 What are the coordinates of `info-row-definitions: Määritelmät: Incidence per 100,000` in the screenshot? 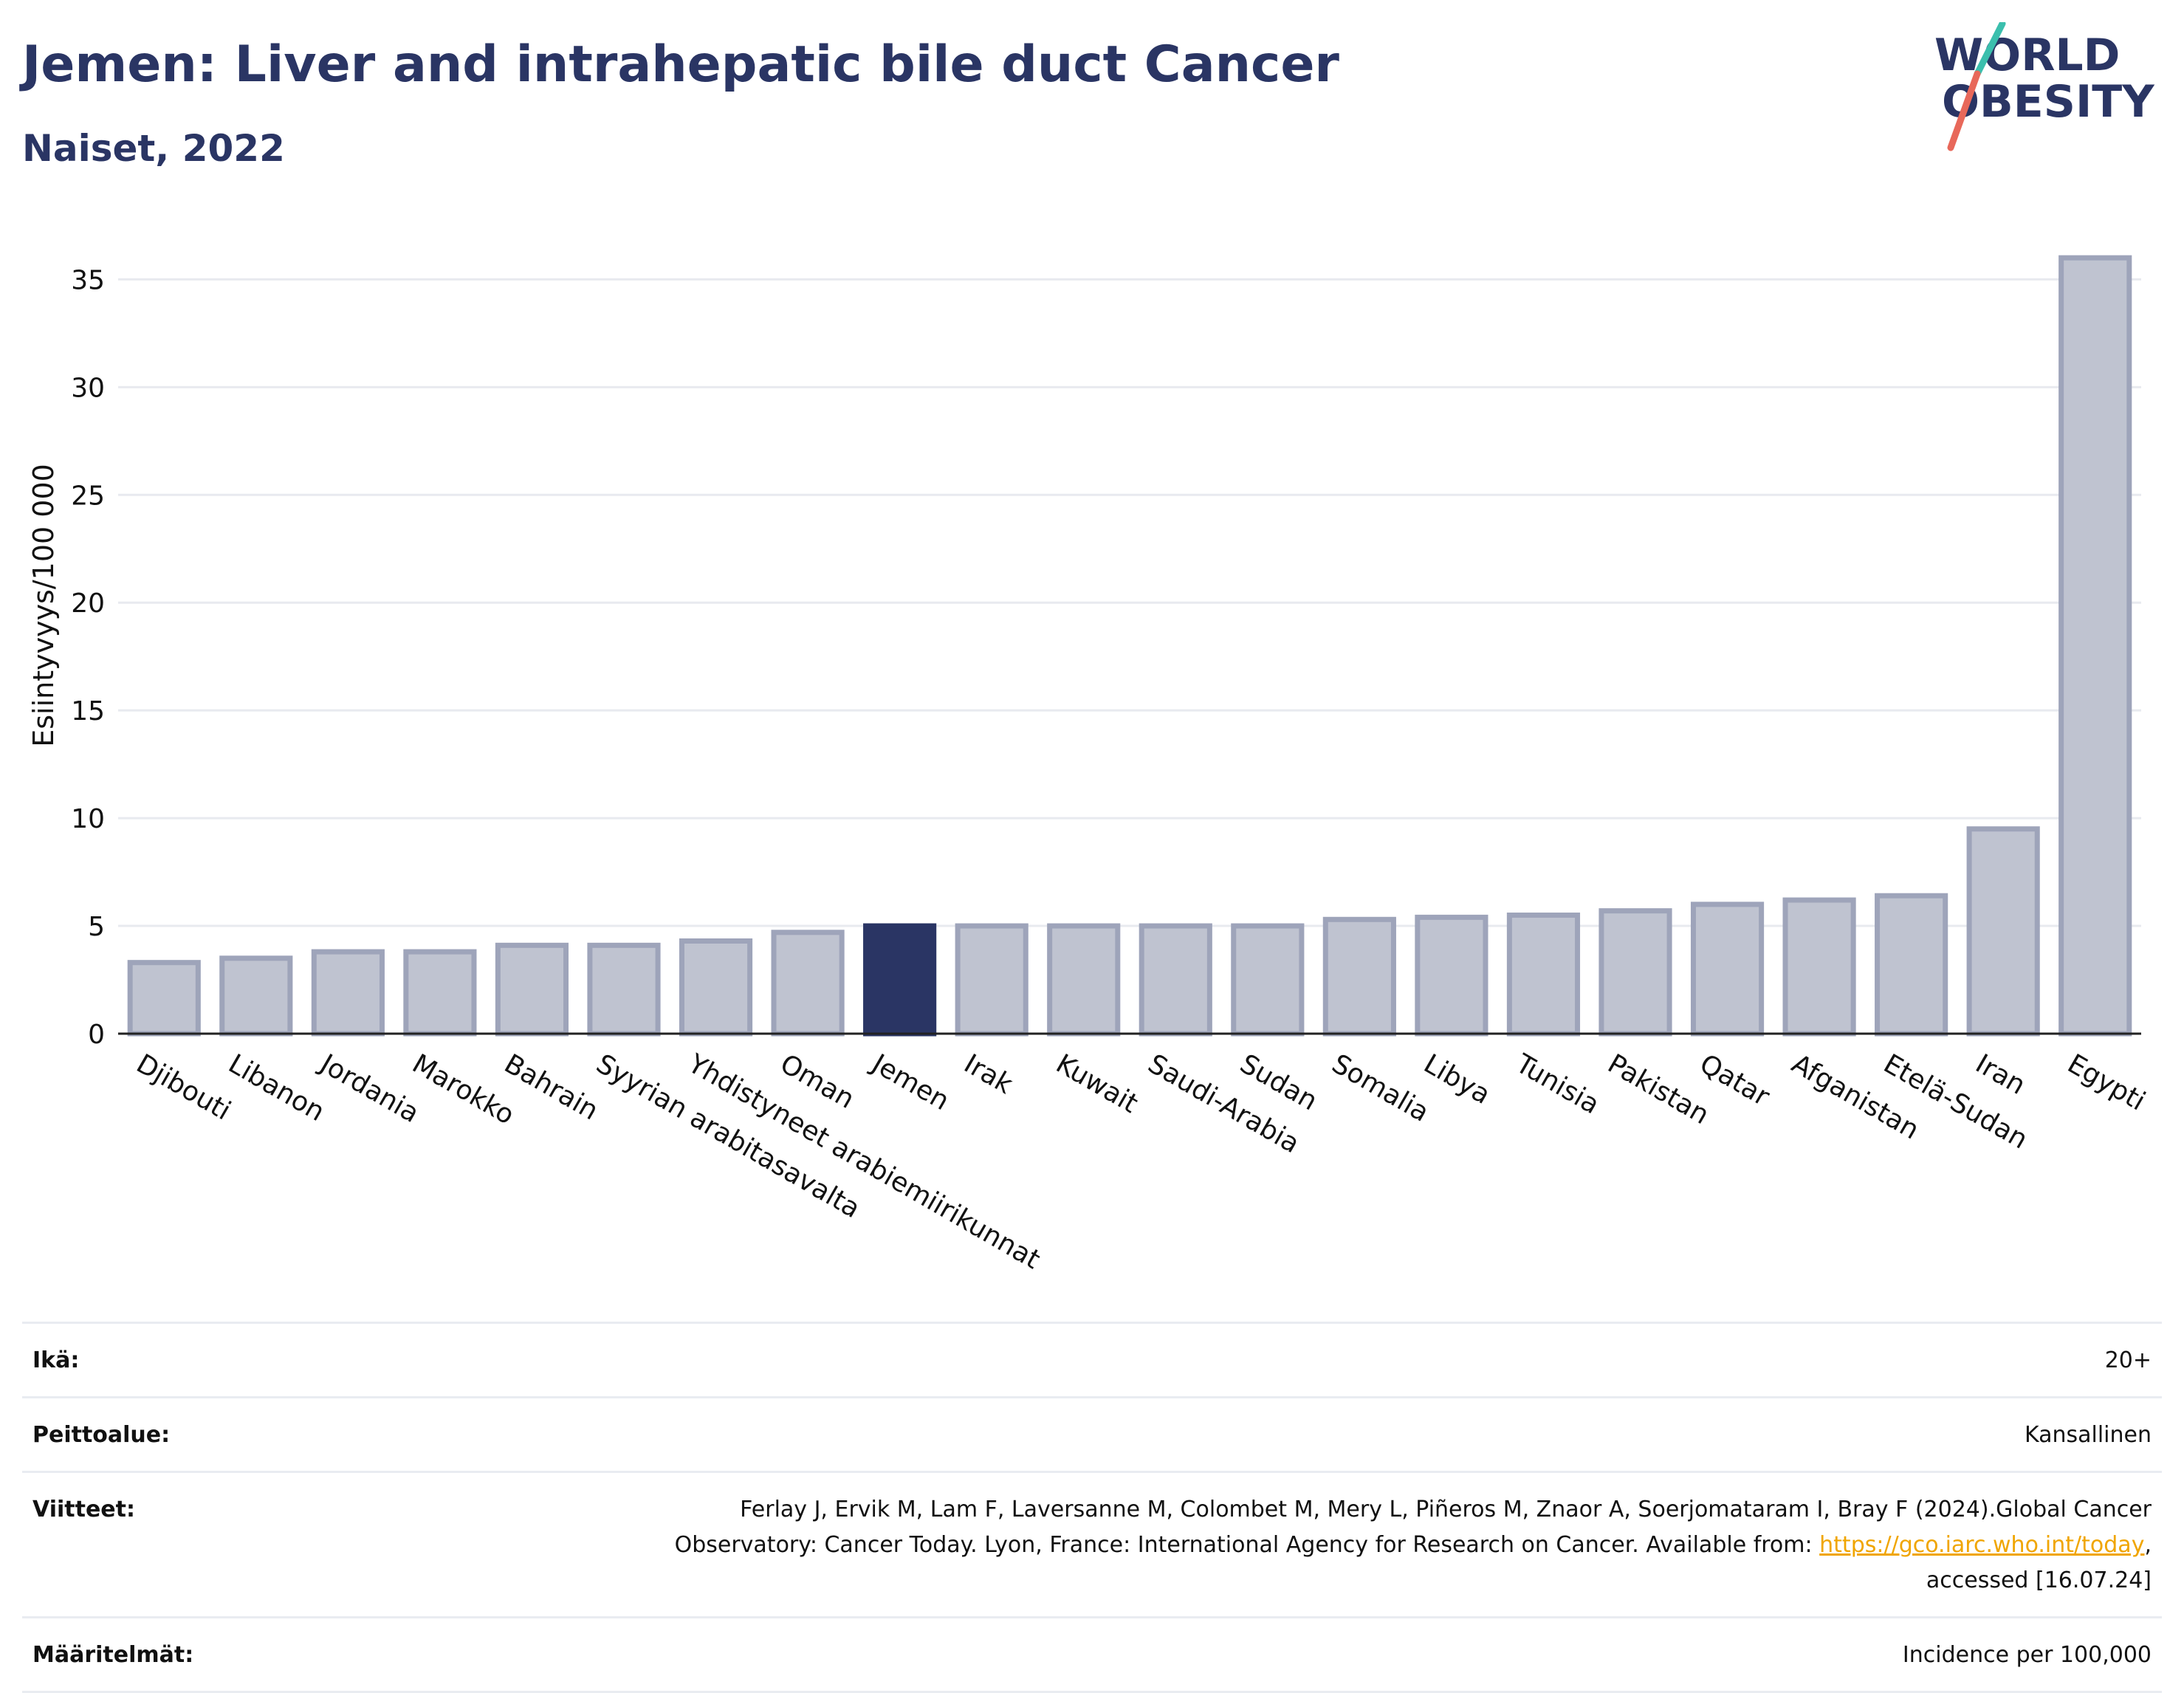 It's located at (1092, 1654).